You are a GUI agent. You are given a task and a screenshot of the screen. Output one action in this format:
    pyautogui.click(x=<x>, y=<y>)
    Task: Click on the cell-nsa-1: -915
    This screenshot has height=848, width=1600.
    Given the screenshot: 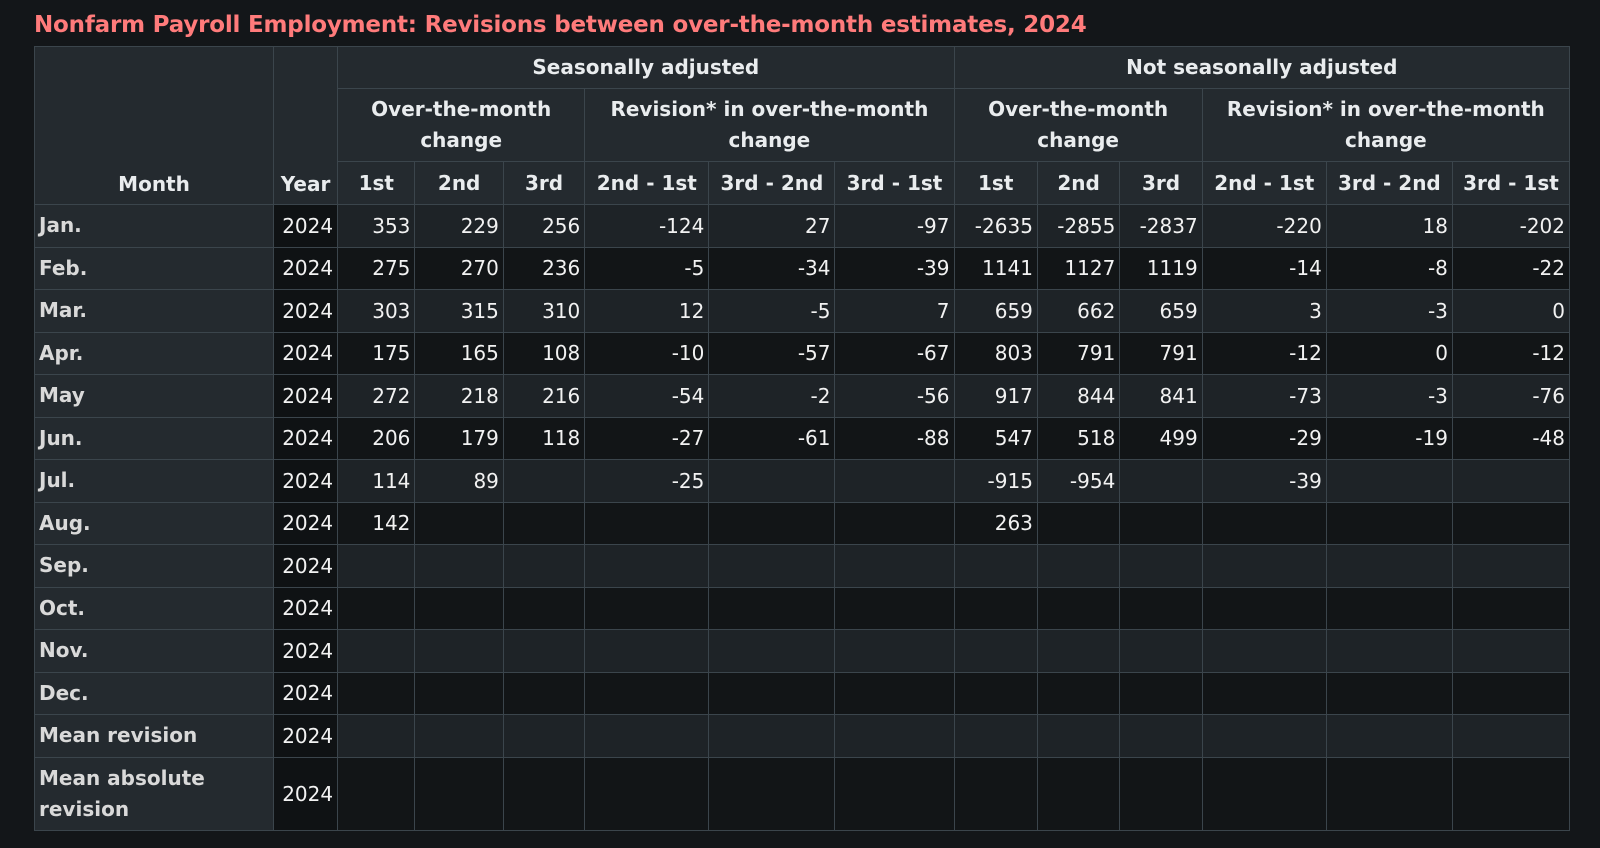 What is the action you would take?
    pyautogui.click(x=995, y=481)
    